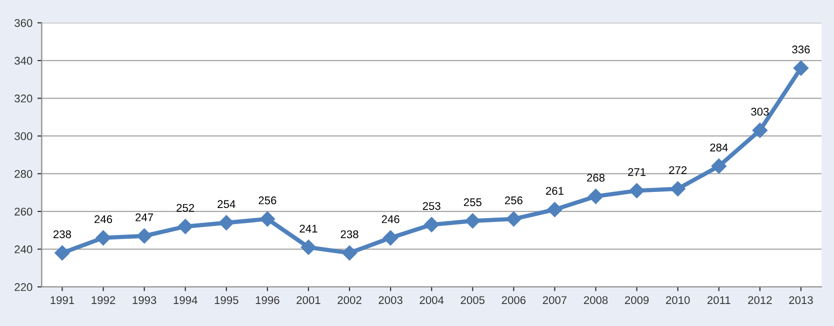 This screenshot has width=834, height=326. What do you see at coordinates (390, 300) in the screenshot?
I see `x-tick-label: 2003` at bounding box center [390, 300].